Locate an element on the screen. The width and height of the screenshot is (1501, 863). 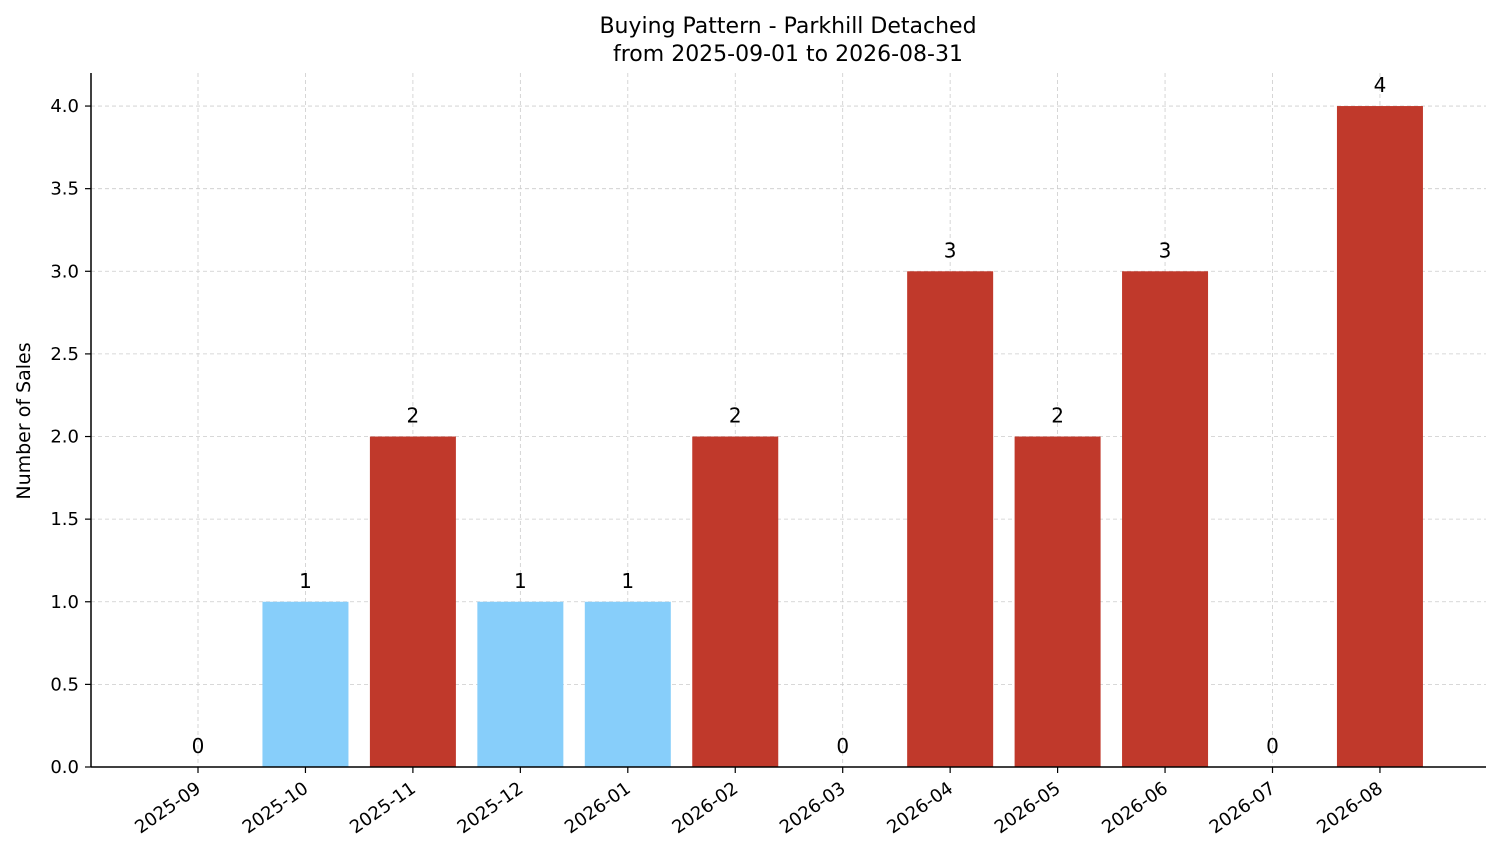
y-tick-label: 0.0 is located at coordinates (64, 767).